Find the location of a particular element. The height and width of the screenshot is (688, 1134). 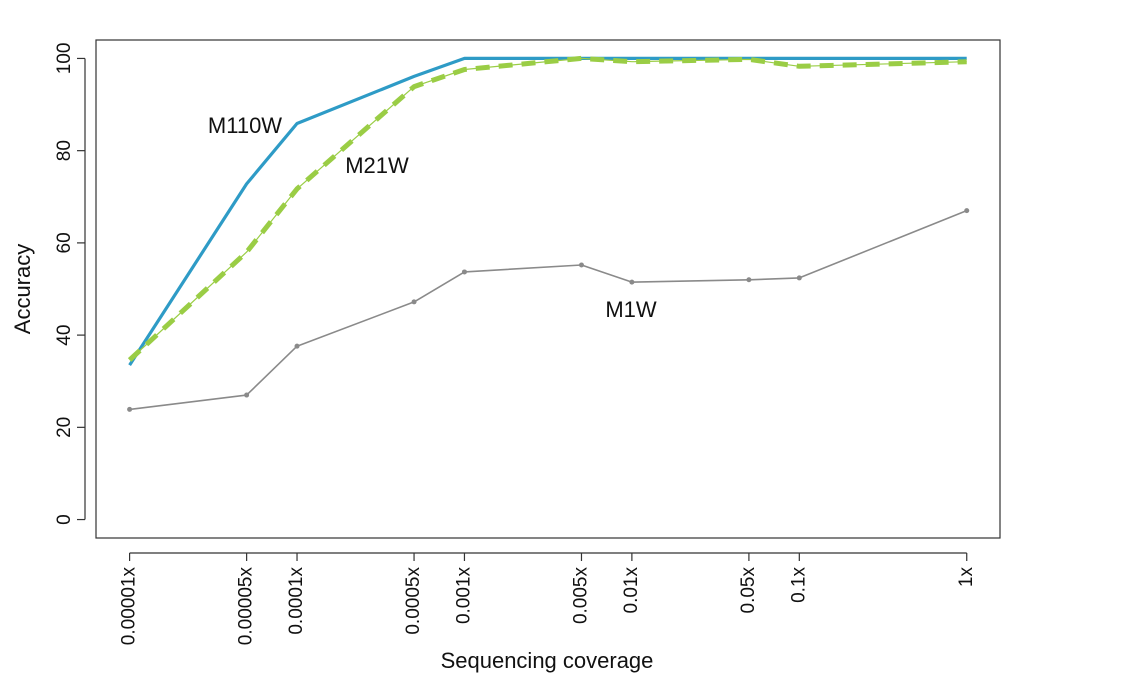

y-tick-label: 0 is located at coordinates (64, 519).